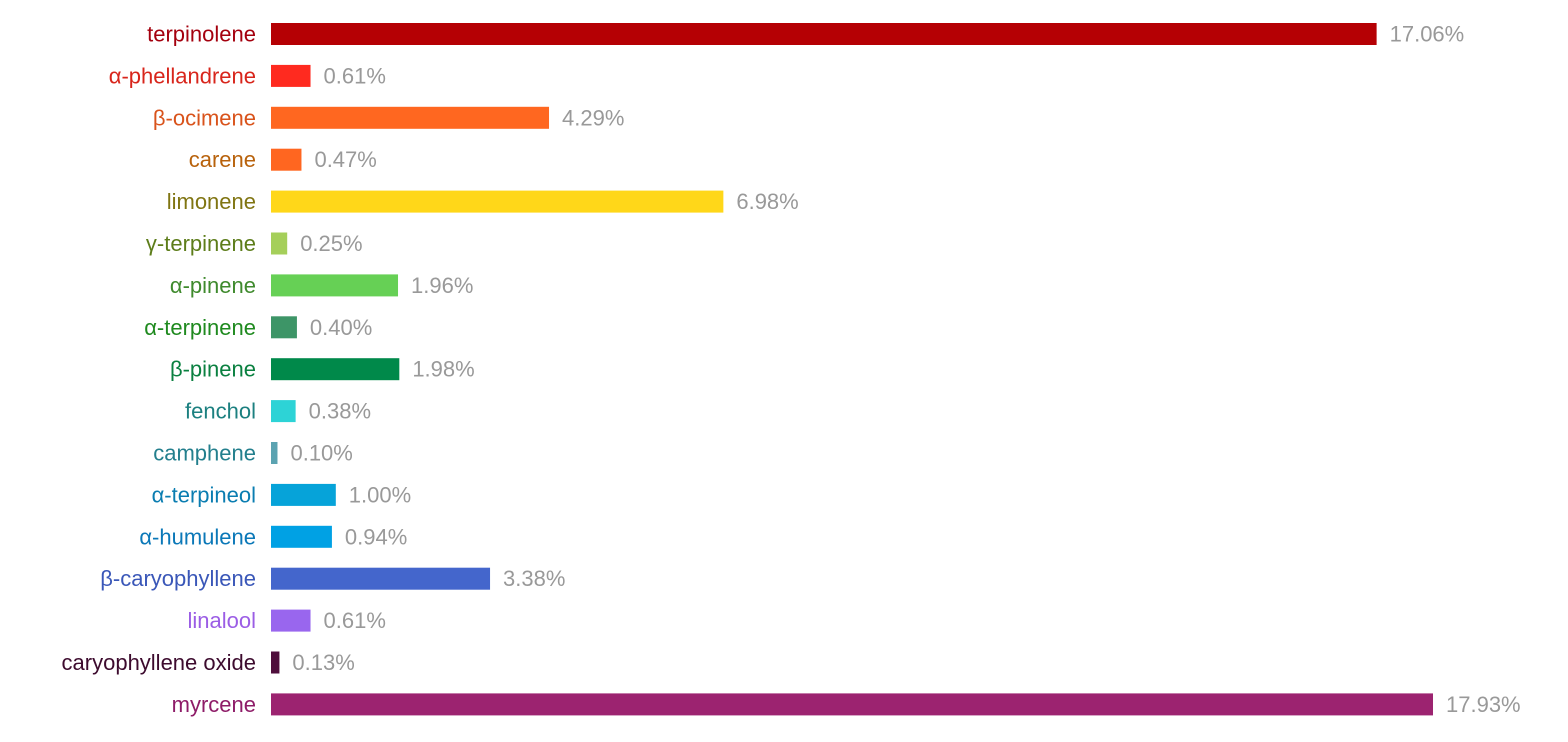 The width and height of the screenshot is (1568, 742). What do you see at coordinates (593, 117) in the screenshot?
I see `value-label: 4.29%` at bounding box center [593, 117].